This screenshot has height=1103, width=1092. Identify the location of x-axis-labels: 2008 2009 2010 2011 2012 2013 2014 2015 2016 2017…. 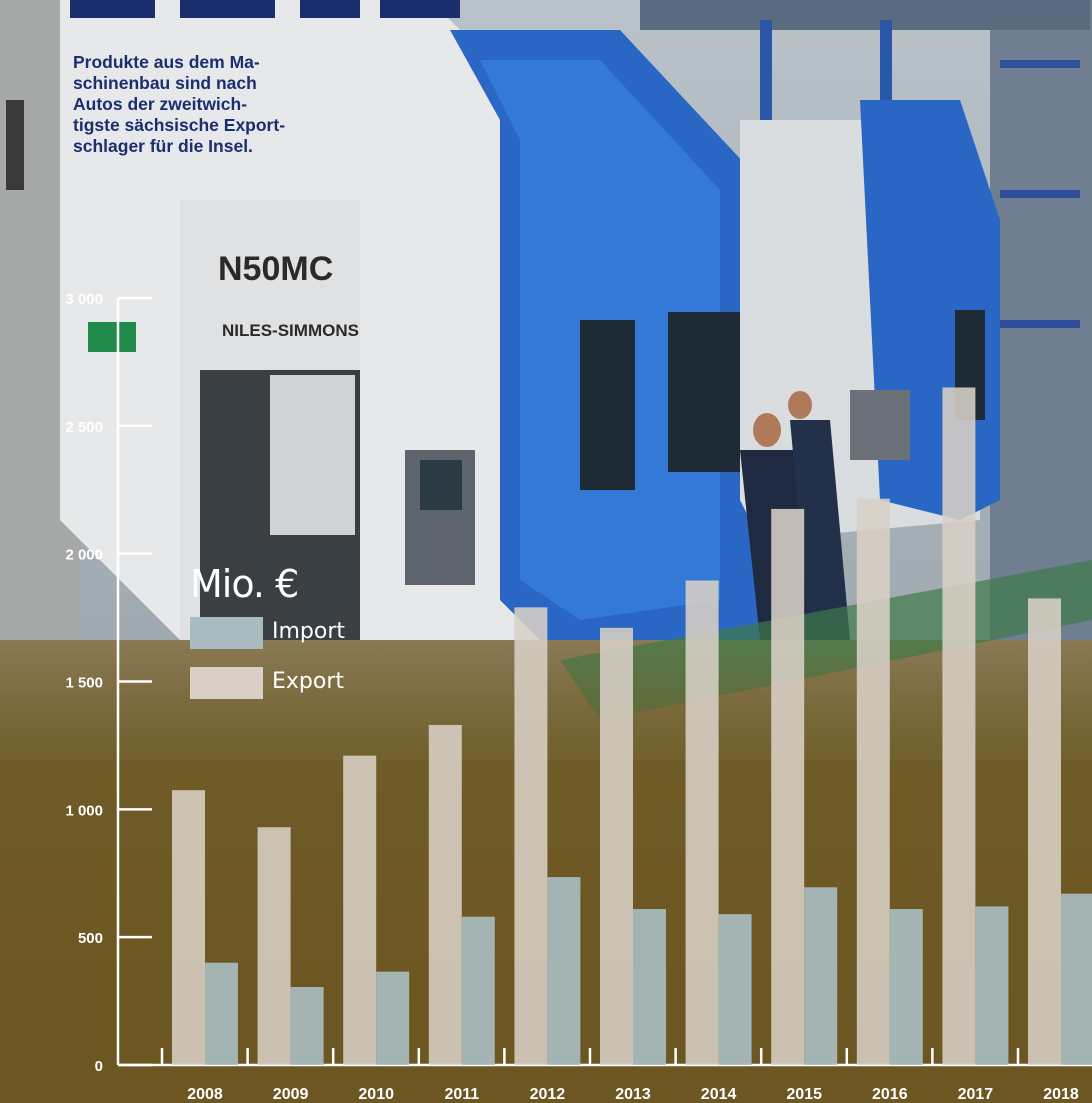
(633, 1094).